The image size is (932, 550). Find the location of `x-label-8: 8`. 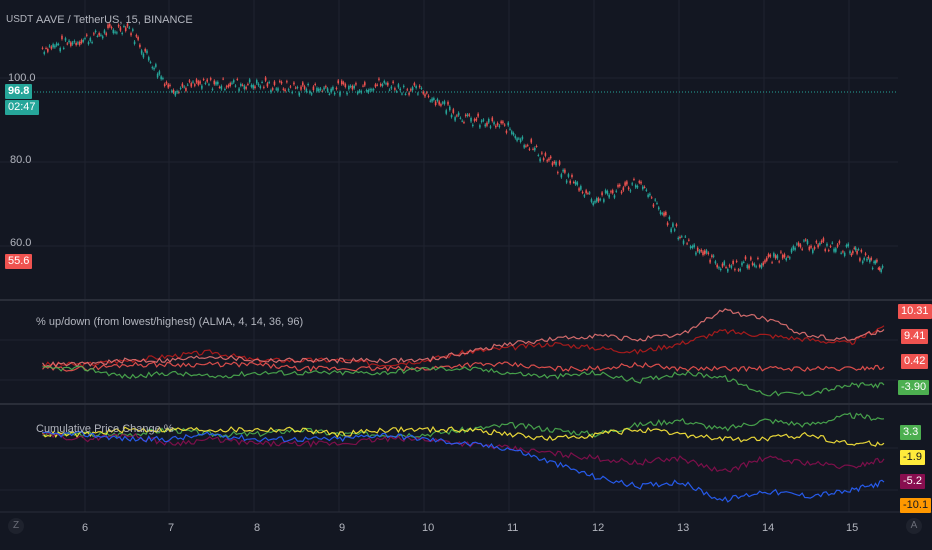

x-label-8: 8 is located at coordinates (257, 528).